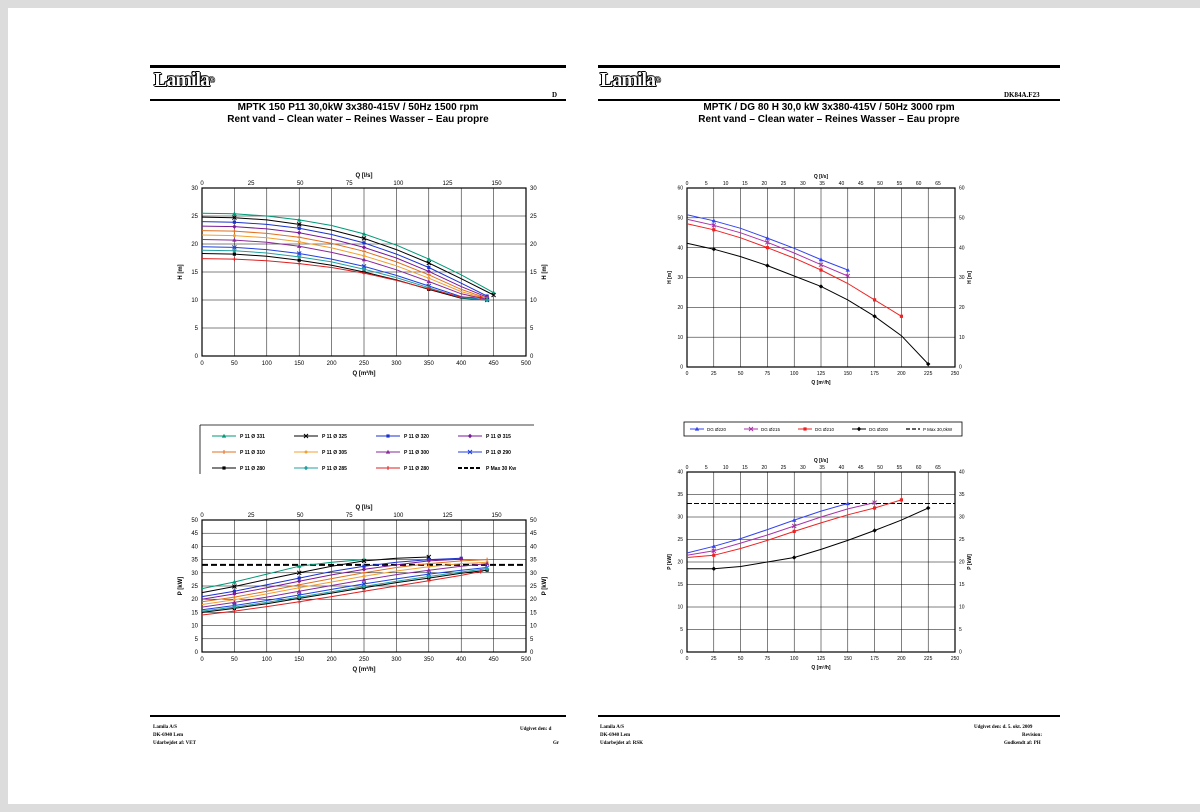  I want to click on x-tick-label: 25, so click(714, 659).